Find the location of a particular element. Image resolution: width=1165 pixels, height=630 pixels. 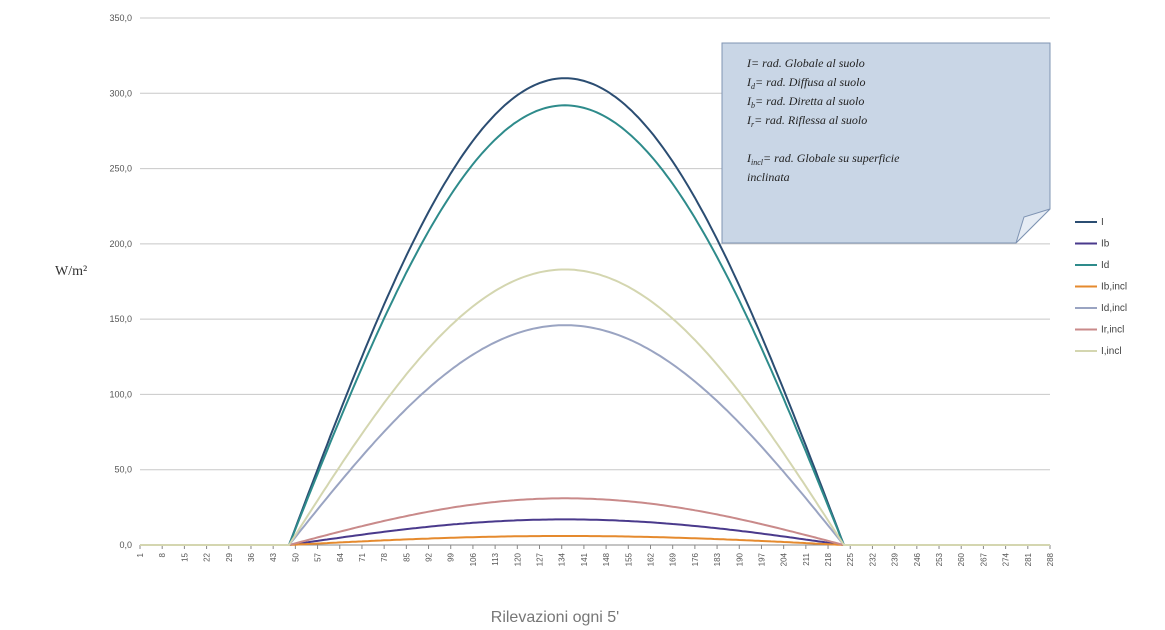

note-line: Ir= rad. Riflessa al suolo is located at coordinates (806, 121).